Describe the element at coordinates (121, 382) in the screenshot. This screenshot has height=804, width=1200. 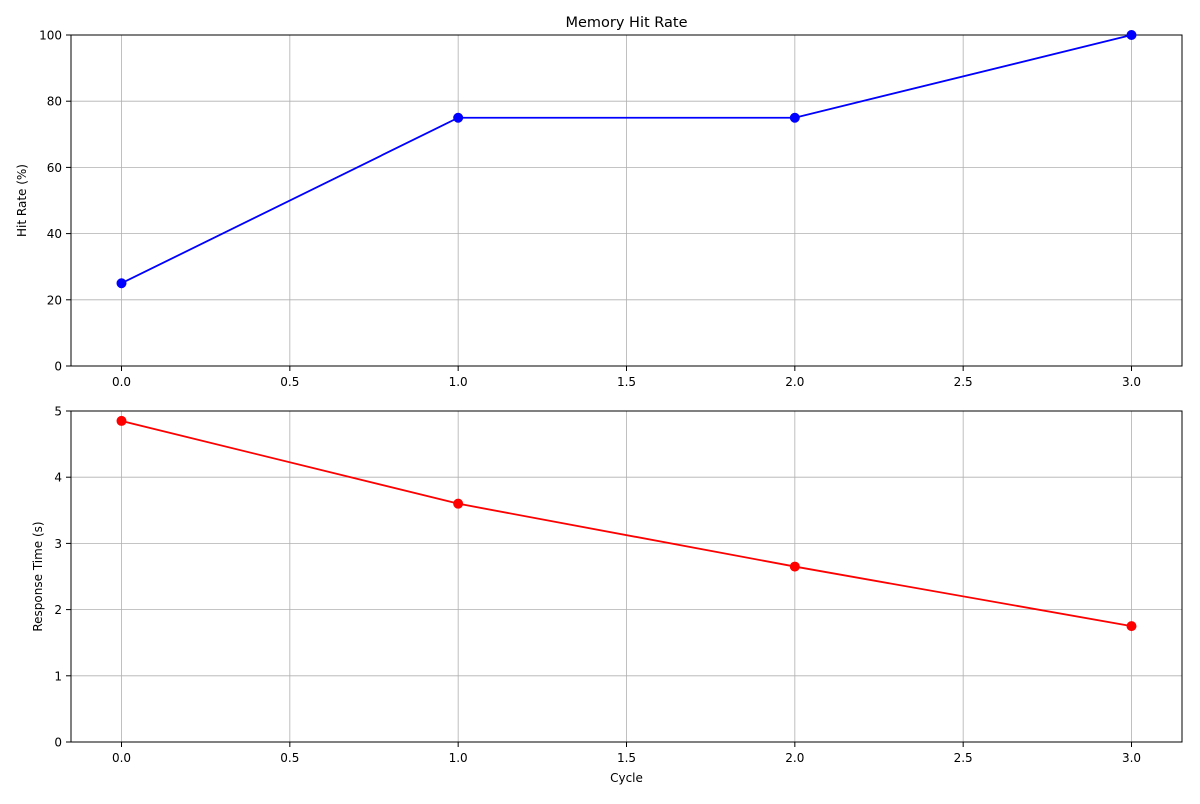
I see `top-x-tick-label: 0.0` at that location.